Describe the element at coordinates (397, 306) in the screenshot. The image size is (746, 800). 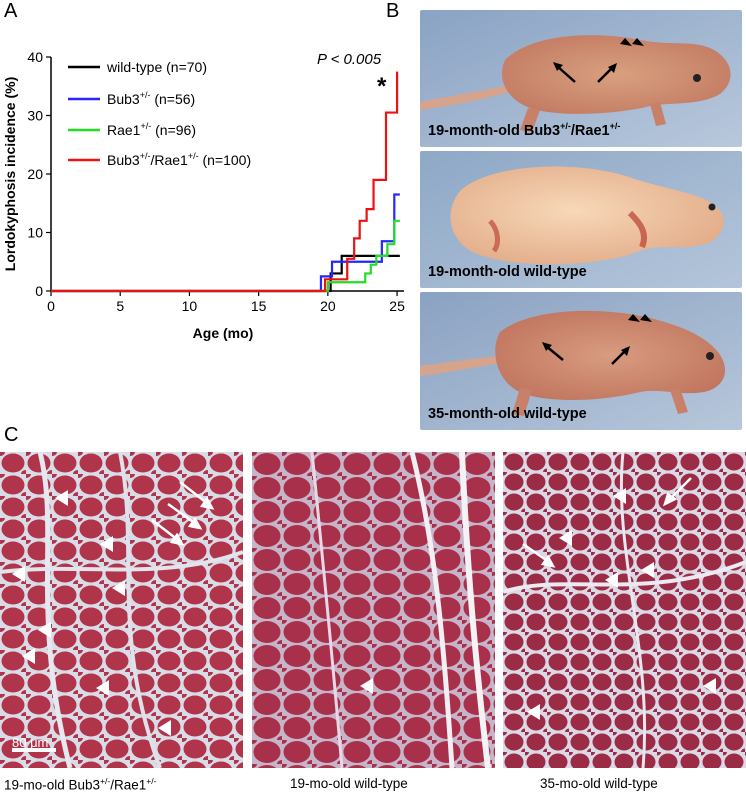
I see `x-tick-label: 25` at that location.